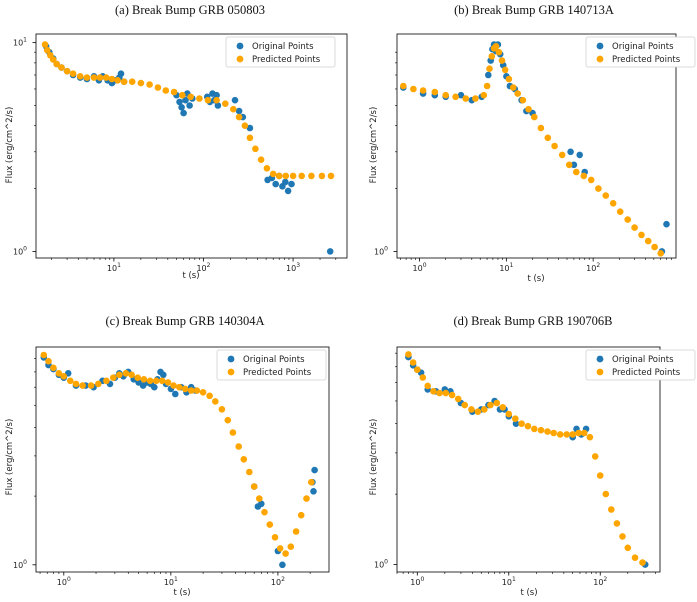  I want to click on x-tick-label: 10⁰, so click(64, 581).